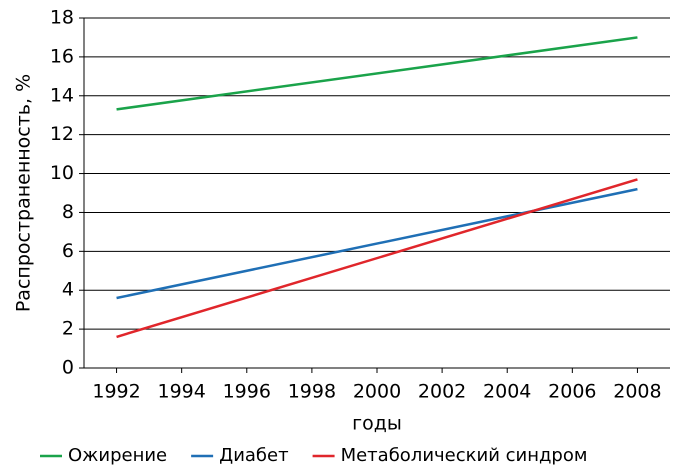 This screenshot has width=673, height=469. I want to click on y-tick-label: 12, so click(62, 134).